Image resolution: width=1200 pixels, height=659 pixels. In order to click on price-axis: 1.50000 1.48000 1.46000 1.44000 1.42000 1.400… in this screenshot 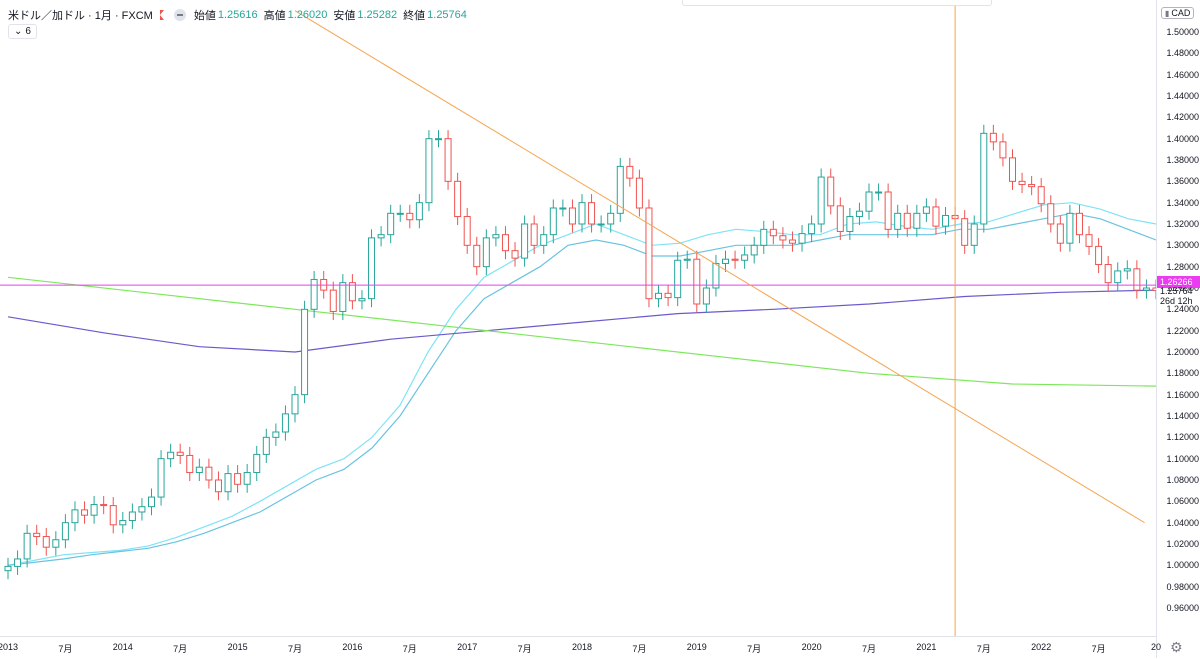, I will do `click(1178, 329)`.